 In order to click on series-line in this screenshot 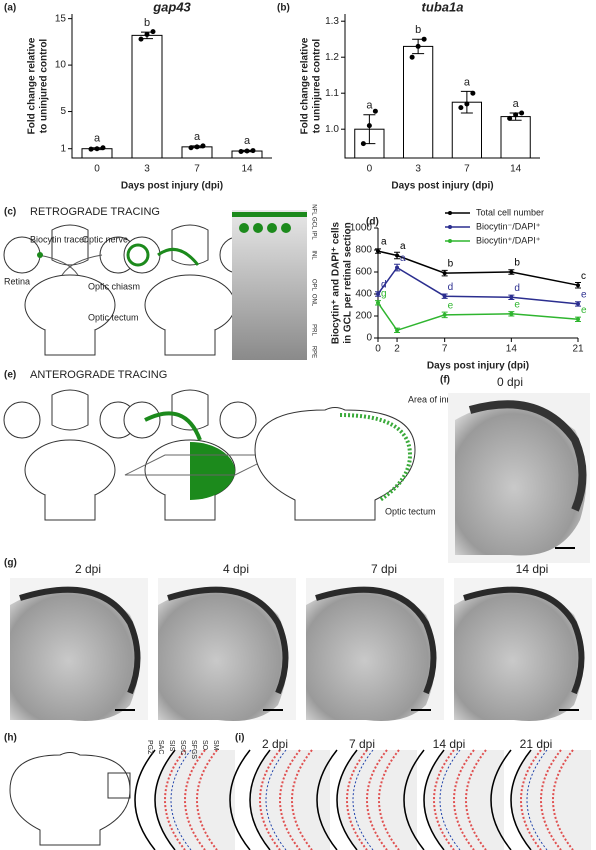, I will do `click(478, 268)`.